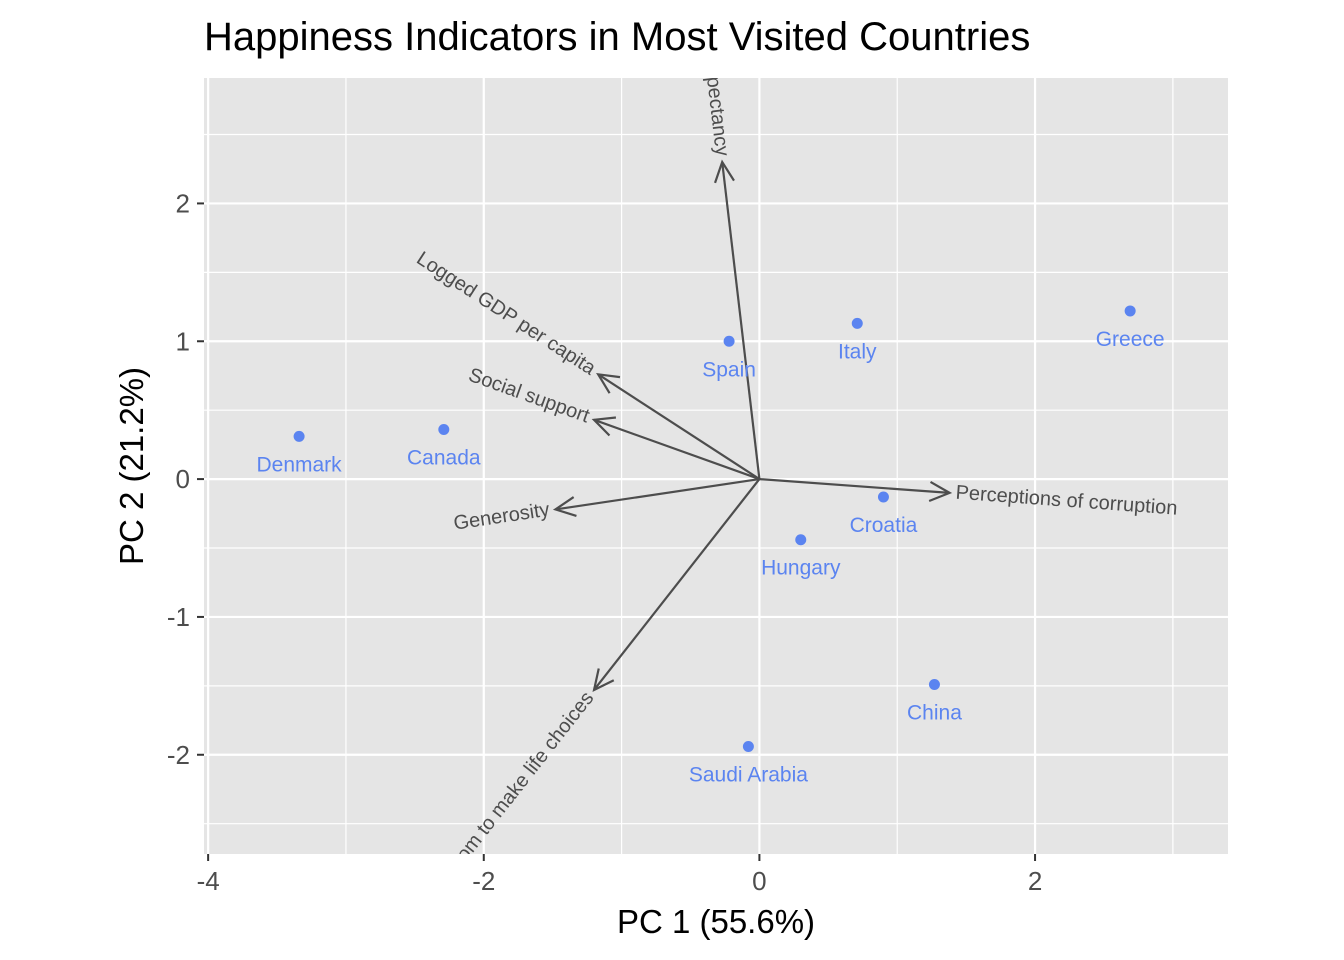 This screenshot has height=960, width=1344. Describe the element at coordinates (1130, 339) in the screenshot. I see `point-label: Greece` at that location.